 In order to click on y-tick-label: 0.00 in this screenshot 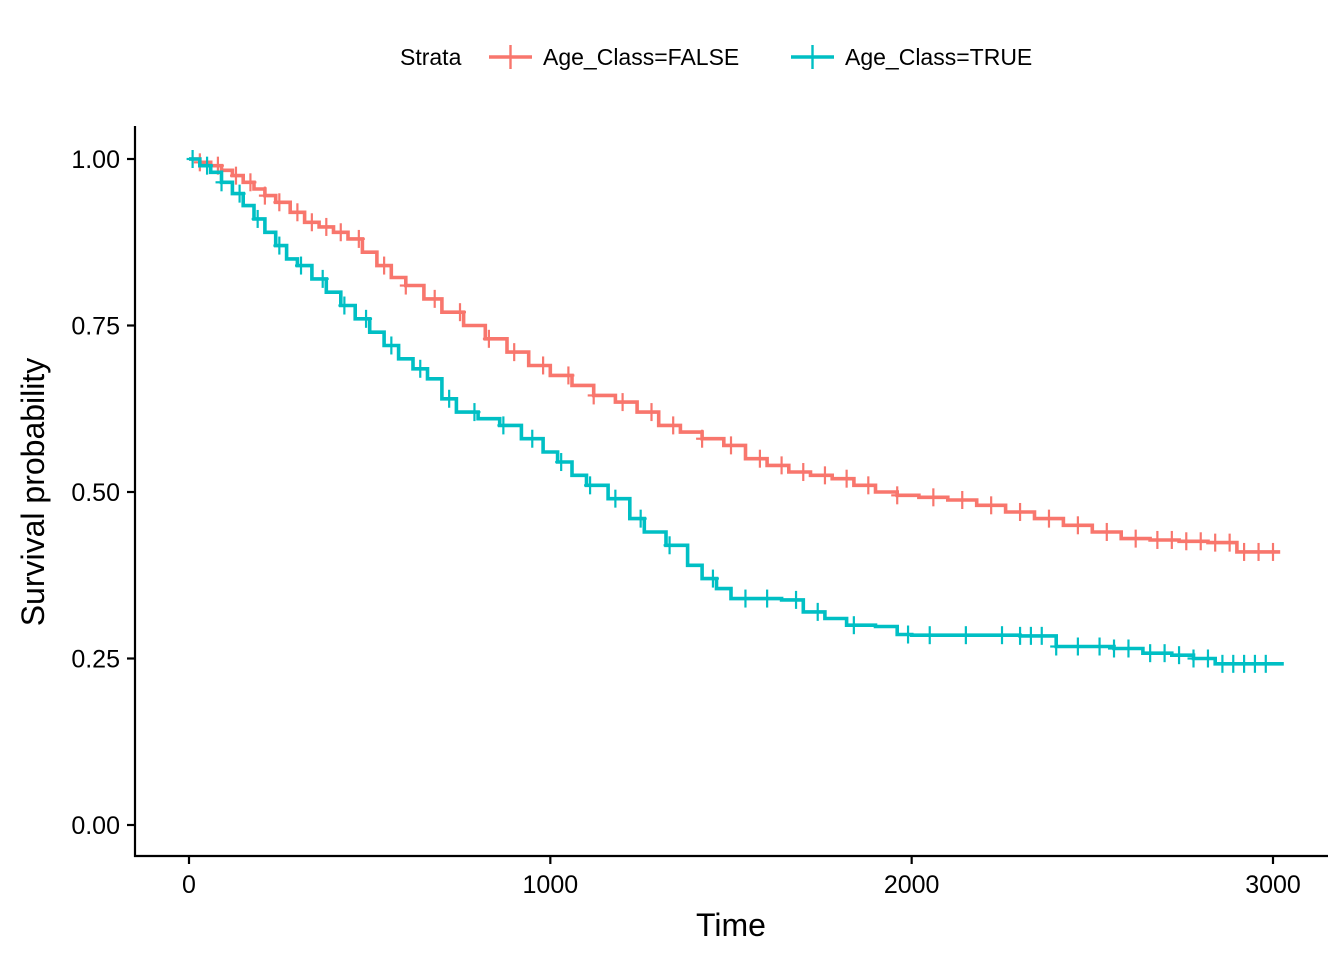, I will do `click(95, 826)`.